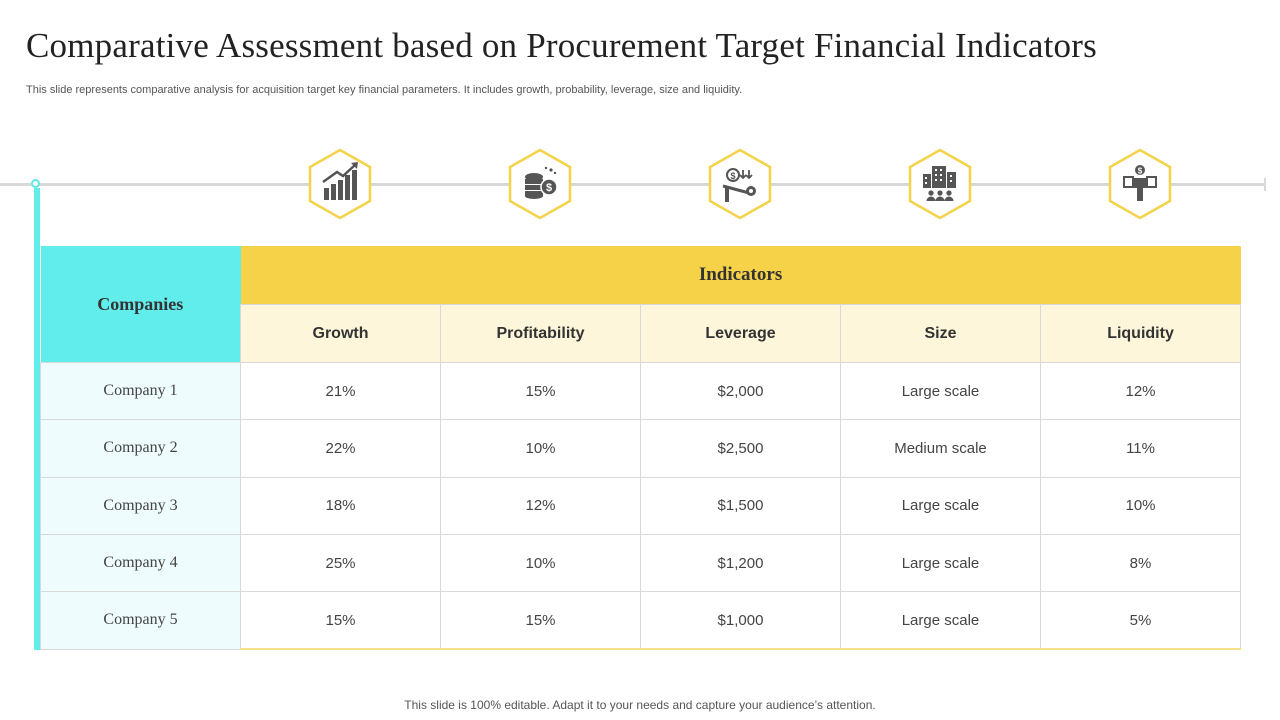 The width and height of the screenshot is (1280, 720). Describe the element at coordinates (340, 448) in the screenshot. I see `growth-value: 22%` at that location.